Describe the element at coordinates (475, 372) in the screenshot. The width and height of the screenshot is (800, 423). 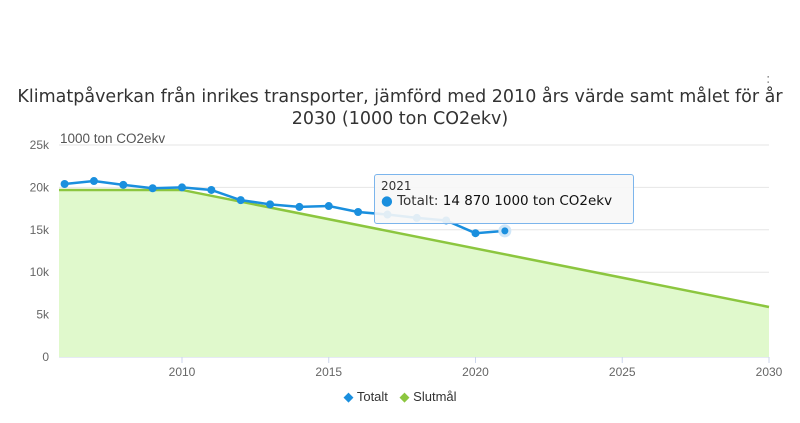
I see `x-tick-label: 2020` at that location.